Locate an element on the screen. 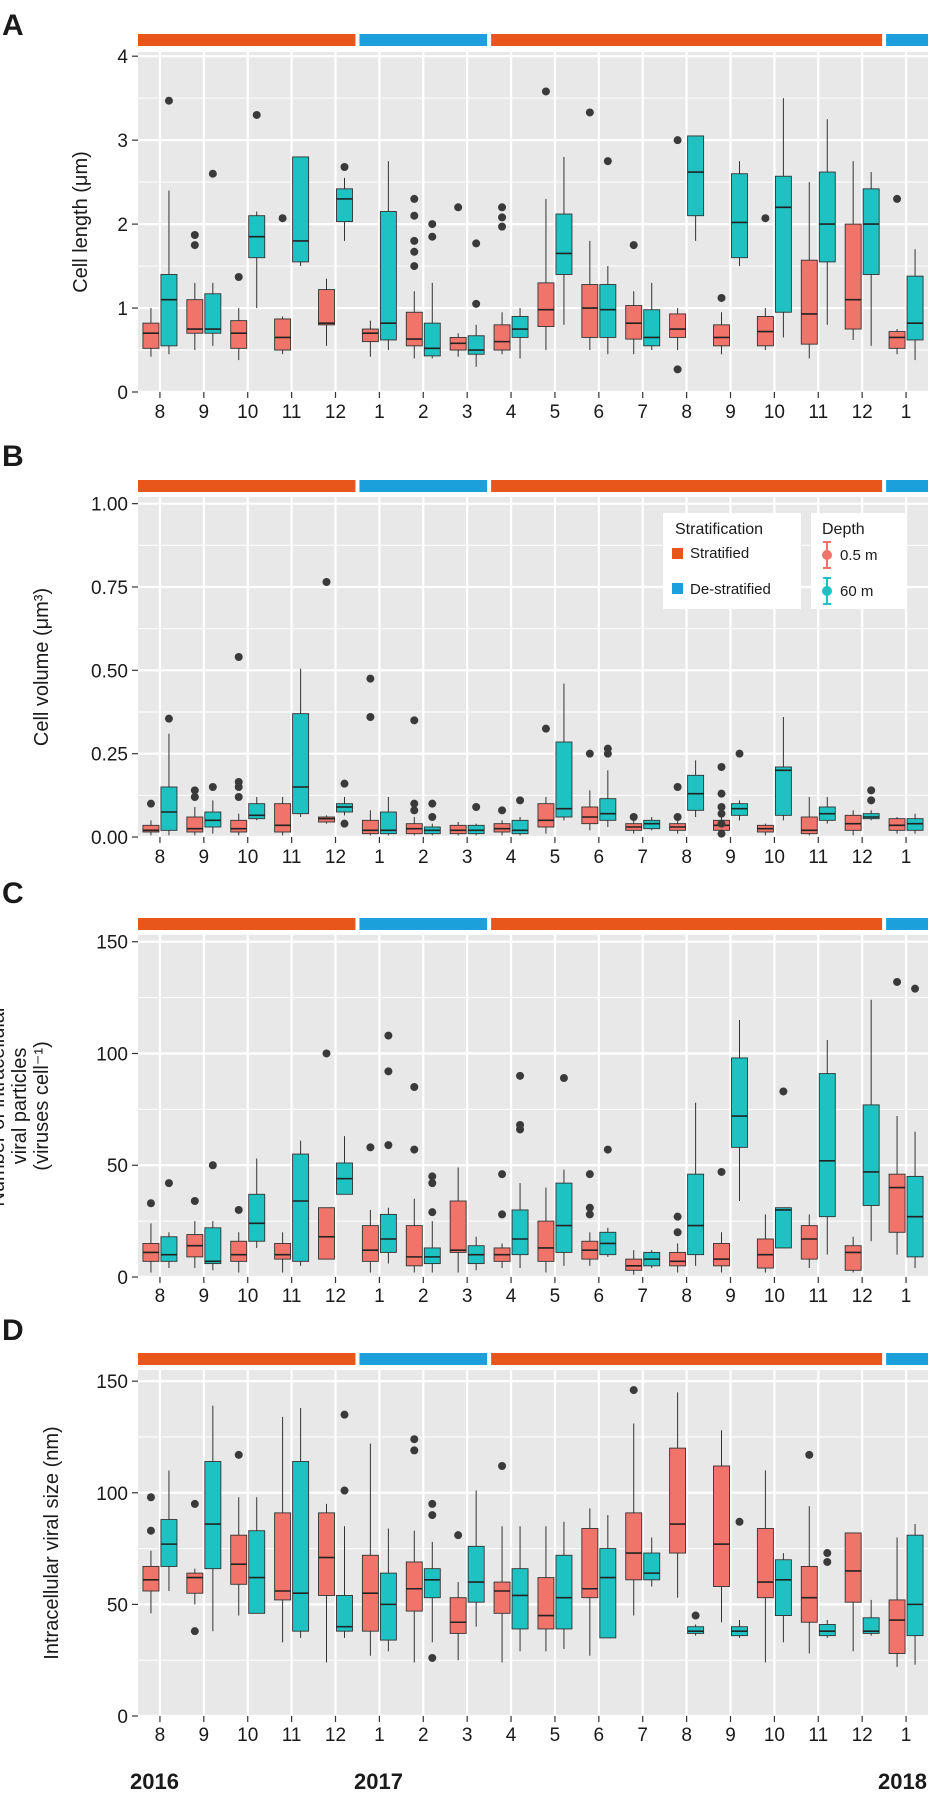 This screenshot has width=937, height=1800. legend-depth-title: Depth is located at coordinates (843, 529).